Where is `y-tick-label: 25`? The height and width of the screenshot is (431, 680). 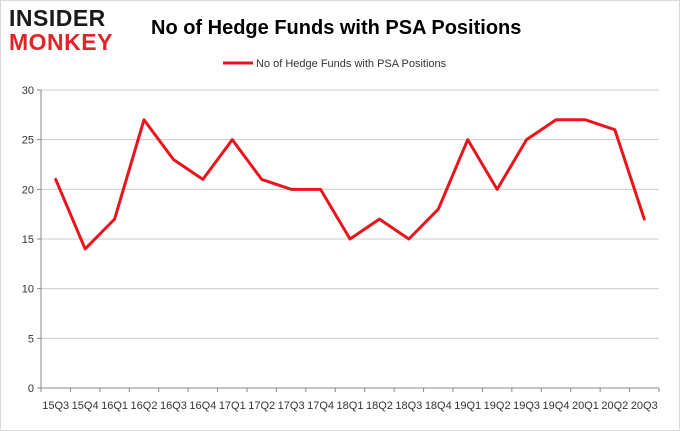
y-tick-label: 25 is located at coordinates (28, 141).